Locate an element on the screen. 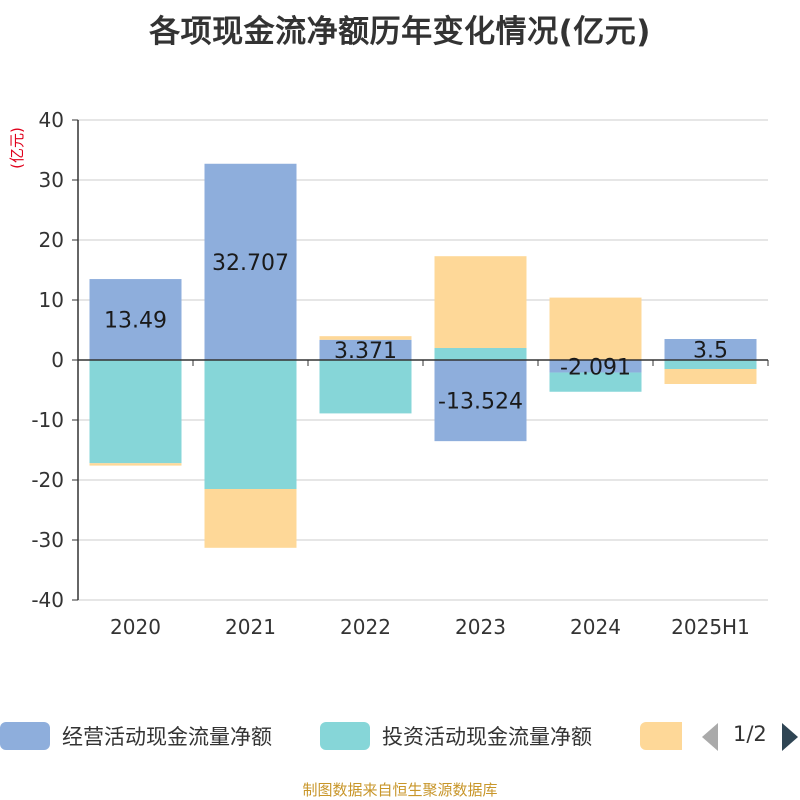 The image size is (800, 800). bar-series-2-2022 is located at coordinates (365, 338).